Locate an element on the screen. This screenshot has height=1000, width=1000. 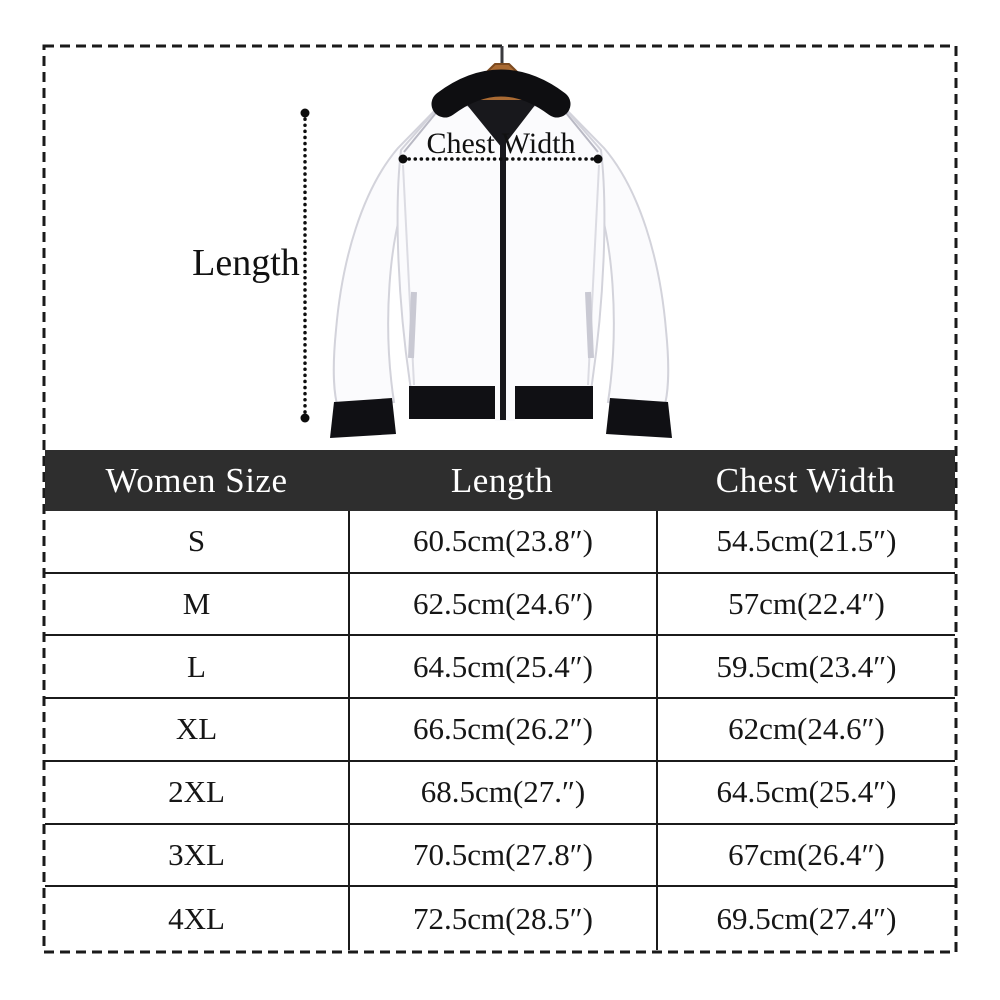
collar-lining is located at coordinates (501, 124).